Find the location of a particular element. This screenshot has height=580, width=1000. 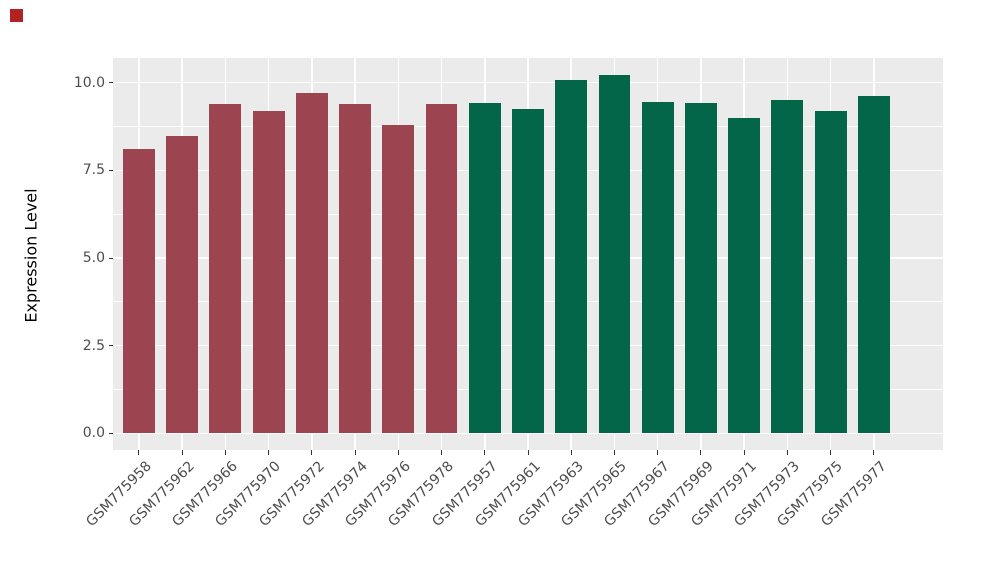

y-axis-title: Expression Level is located at coordinates (31, 255).